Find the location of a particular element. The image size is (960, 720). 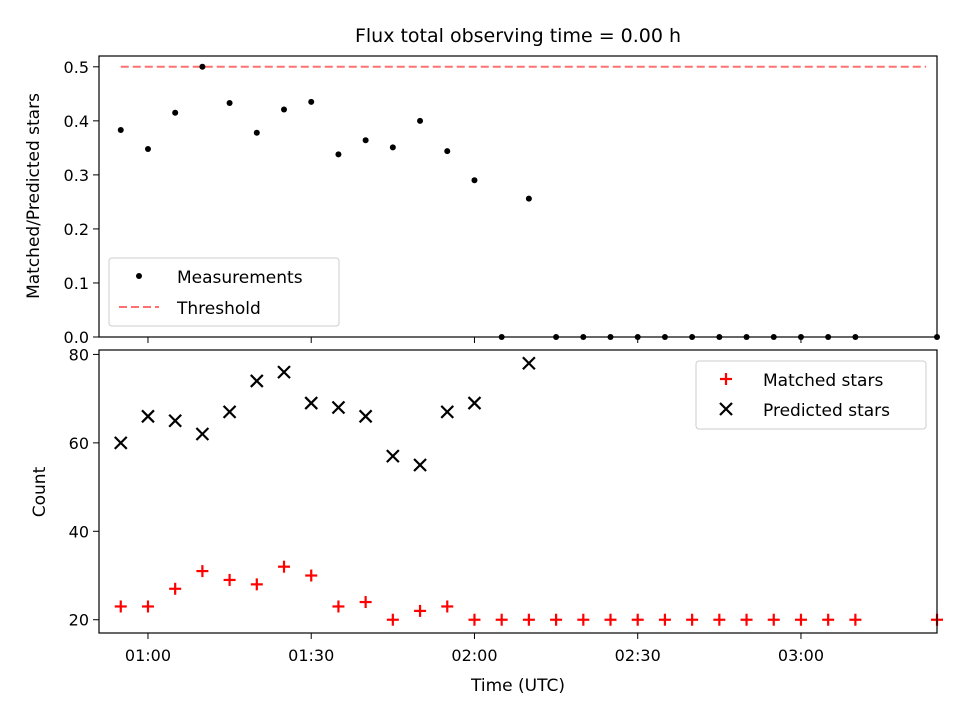

bottom-y-tick-label: 80 is located at coordinates (79, 354).